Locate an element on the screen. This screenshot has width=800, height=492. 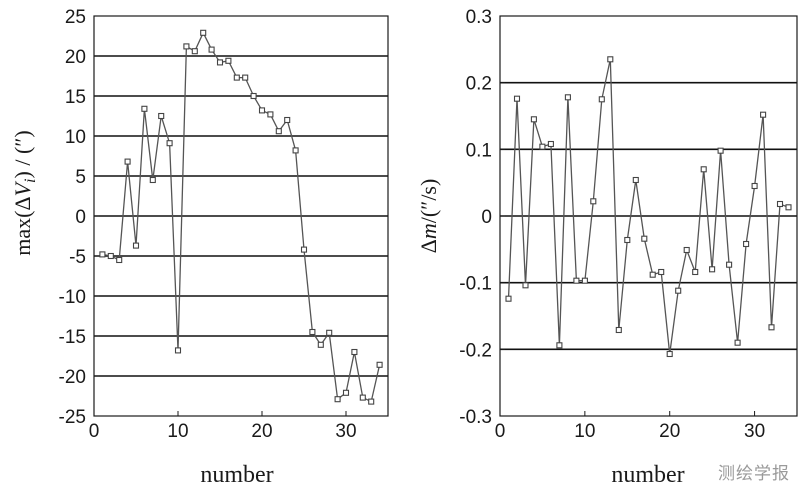
left-y-tick-label: 15 is located at coordinates (75, 97).